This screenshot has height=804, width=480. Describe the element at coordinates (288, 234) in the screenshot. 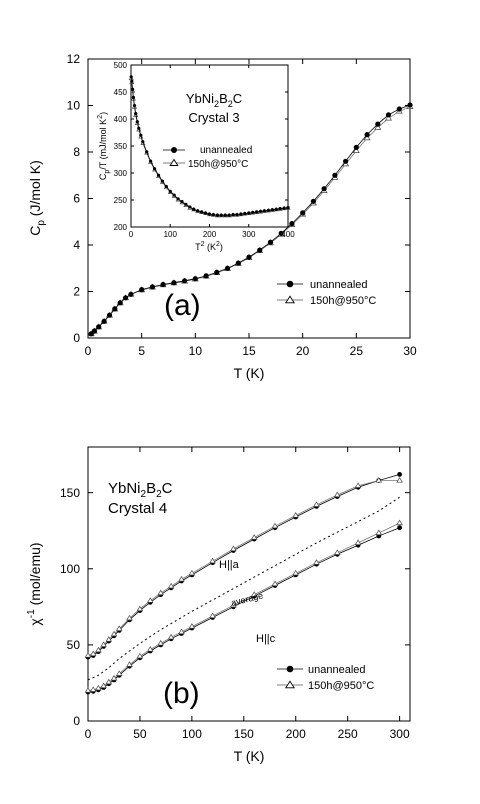

I see `x-tick-label: 400` at that location.